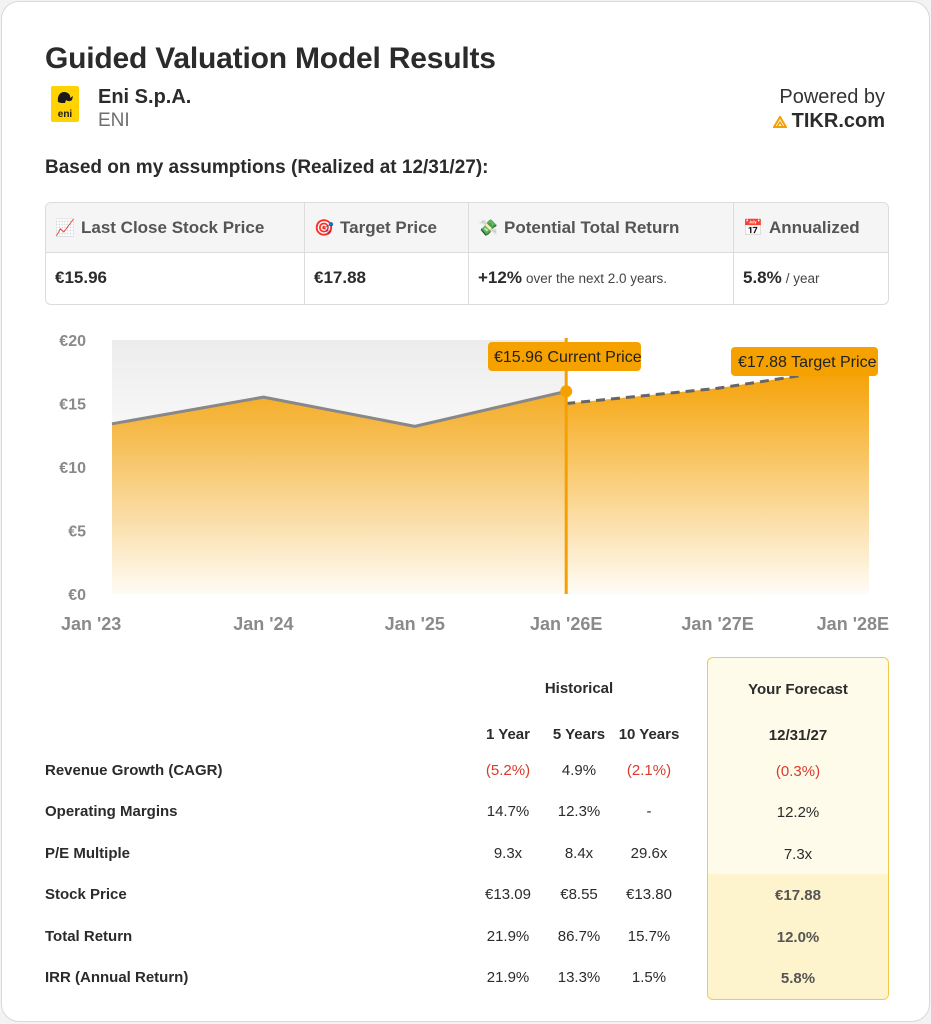 The height and width of the screenshot is (1024, 931). What do you see at coordinates (649, 936) in the screenshot?
I see `table-cell: 15.7%` at bounding box center [649, 936].